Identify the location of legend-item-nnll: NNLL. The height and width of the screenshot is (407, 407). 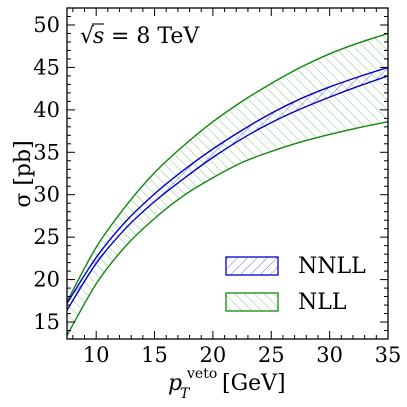
(295, 266).